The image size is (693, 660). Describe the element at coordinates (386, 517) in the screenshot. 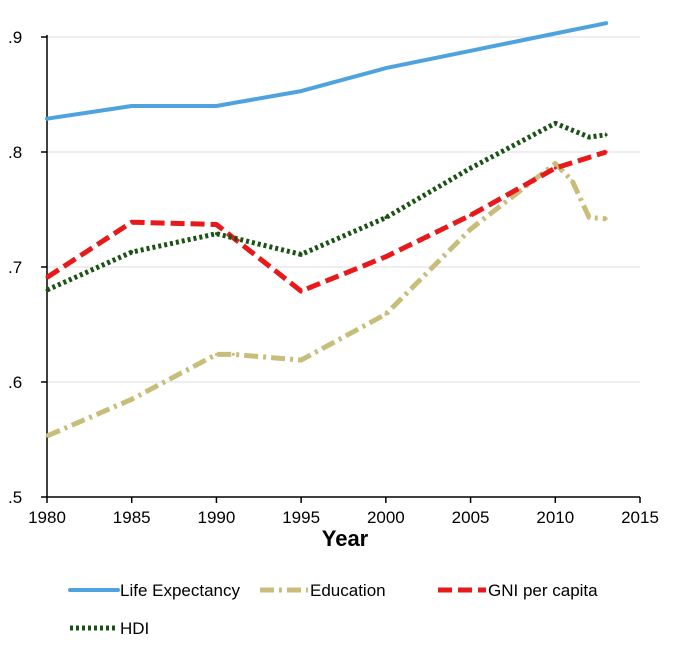

I see `x-tick-label: 2000` at that location.